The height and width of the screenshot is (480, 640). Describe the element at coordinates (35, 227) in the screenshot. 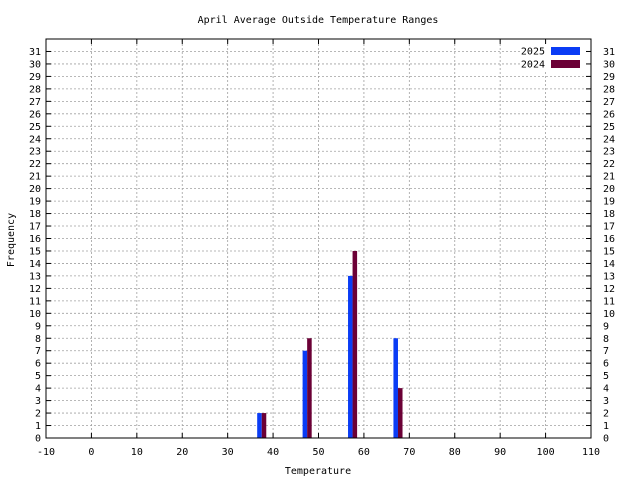

I see `y-tick-label-left: 17` at that location.